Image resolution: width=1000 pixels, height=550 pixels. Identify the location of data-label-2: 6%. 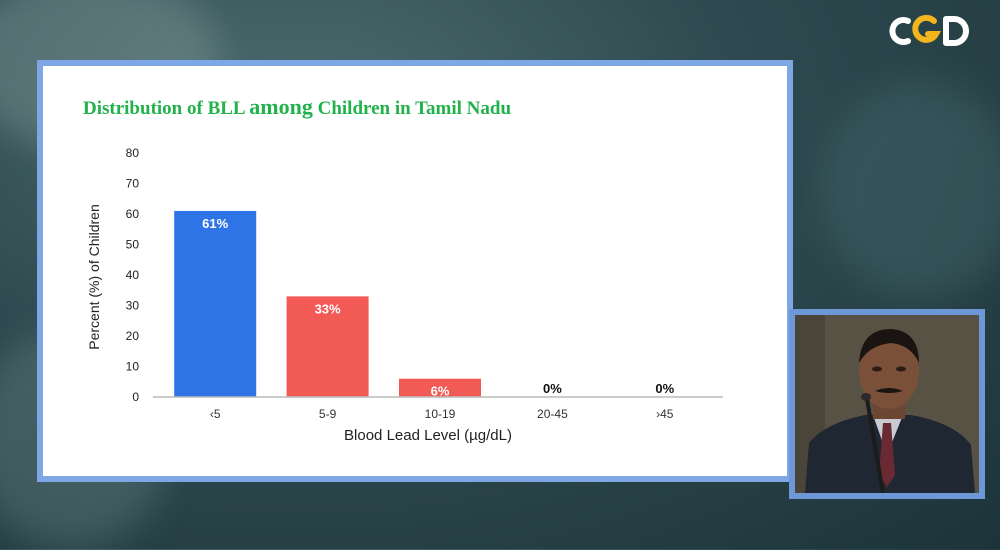
(440, 391).